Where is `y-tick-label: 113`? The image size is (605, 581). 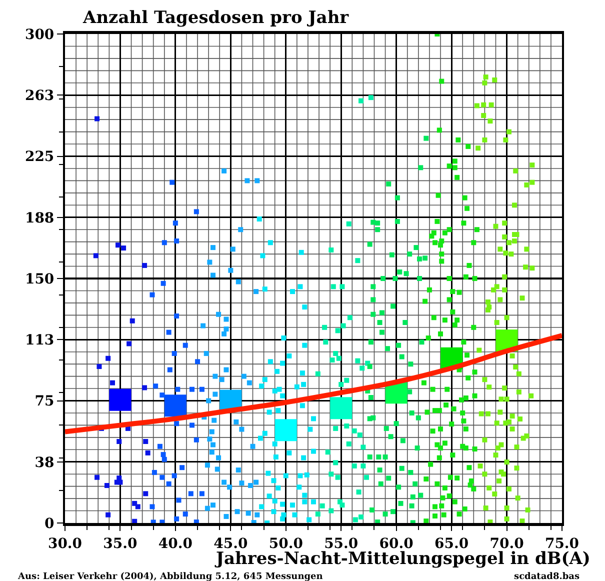
y-tick-label: 113 is located at coordinates (39, 340).